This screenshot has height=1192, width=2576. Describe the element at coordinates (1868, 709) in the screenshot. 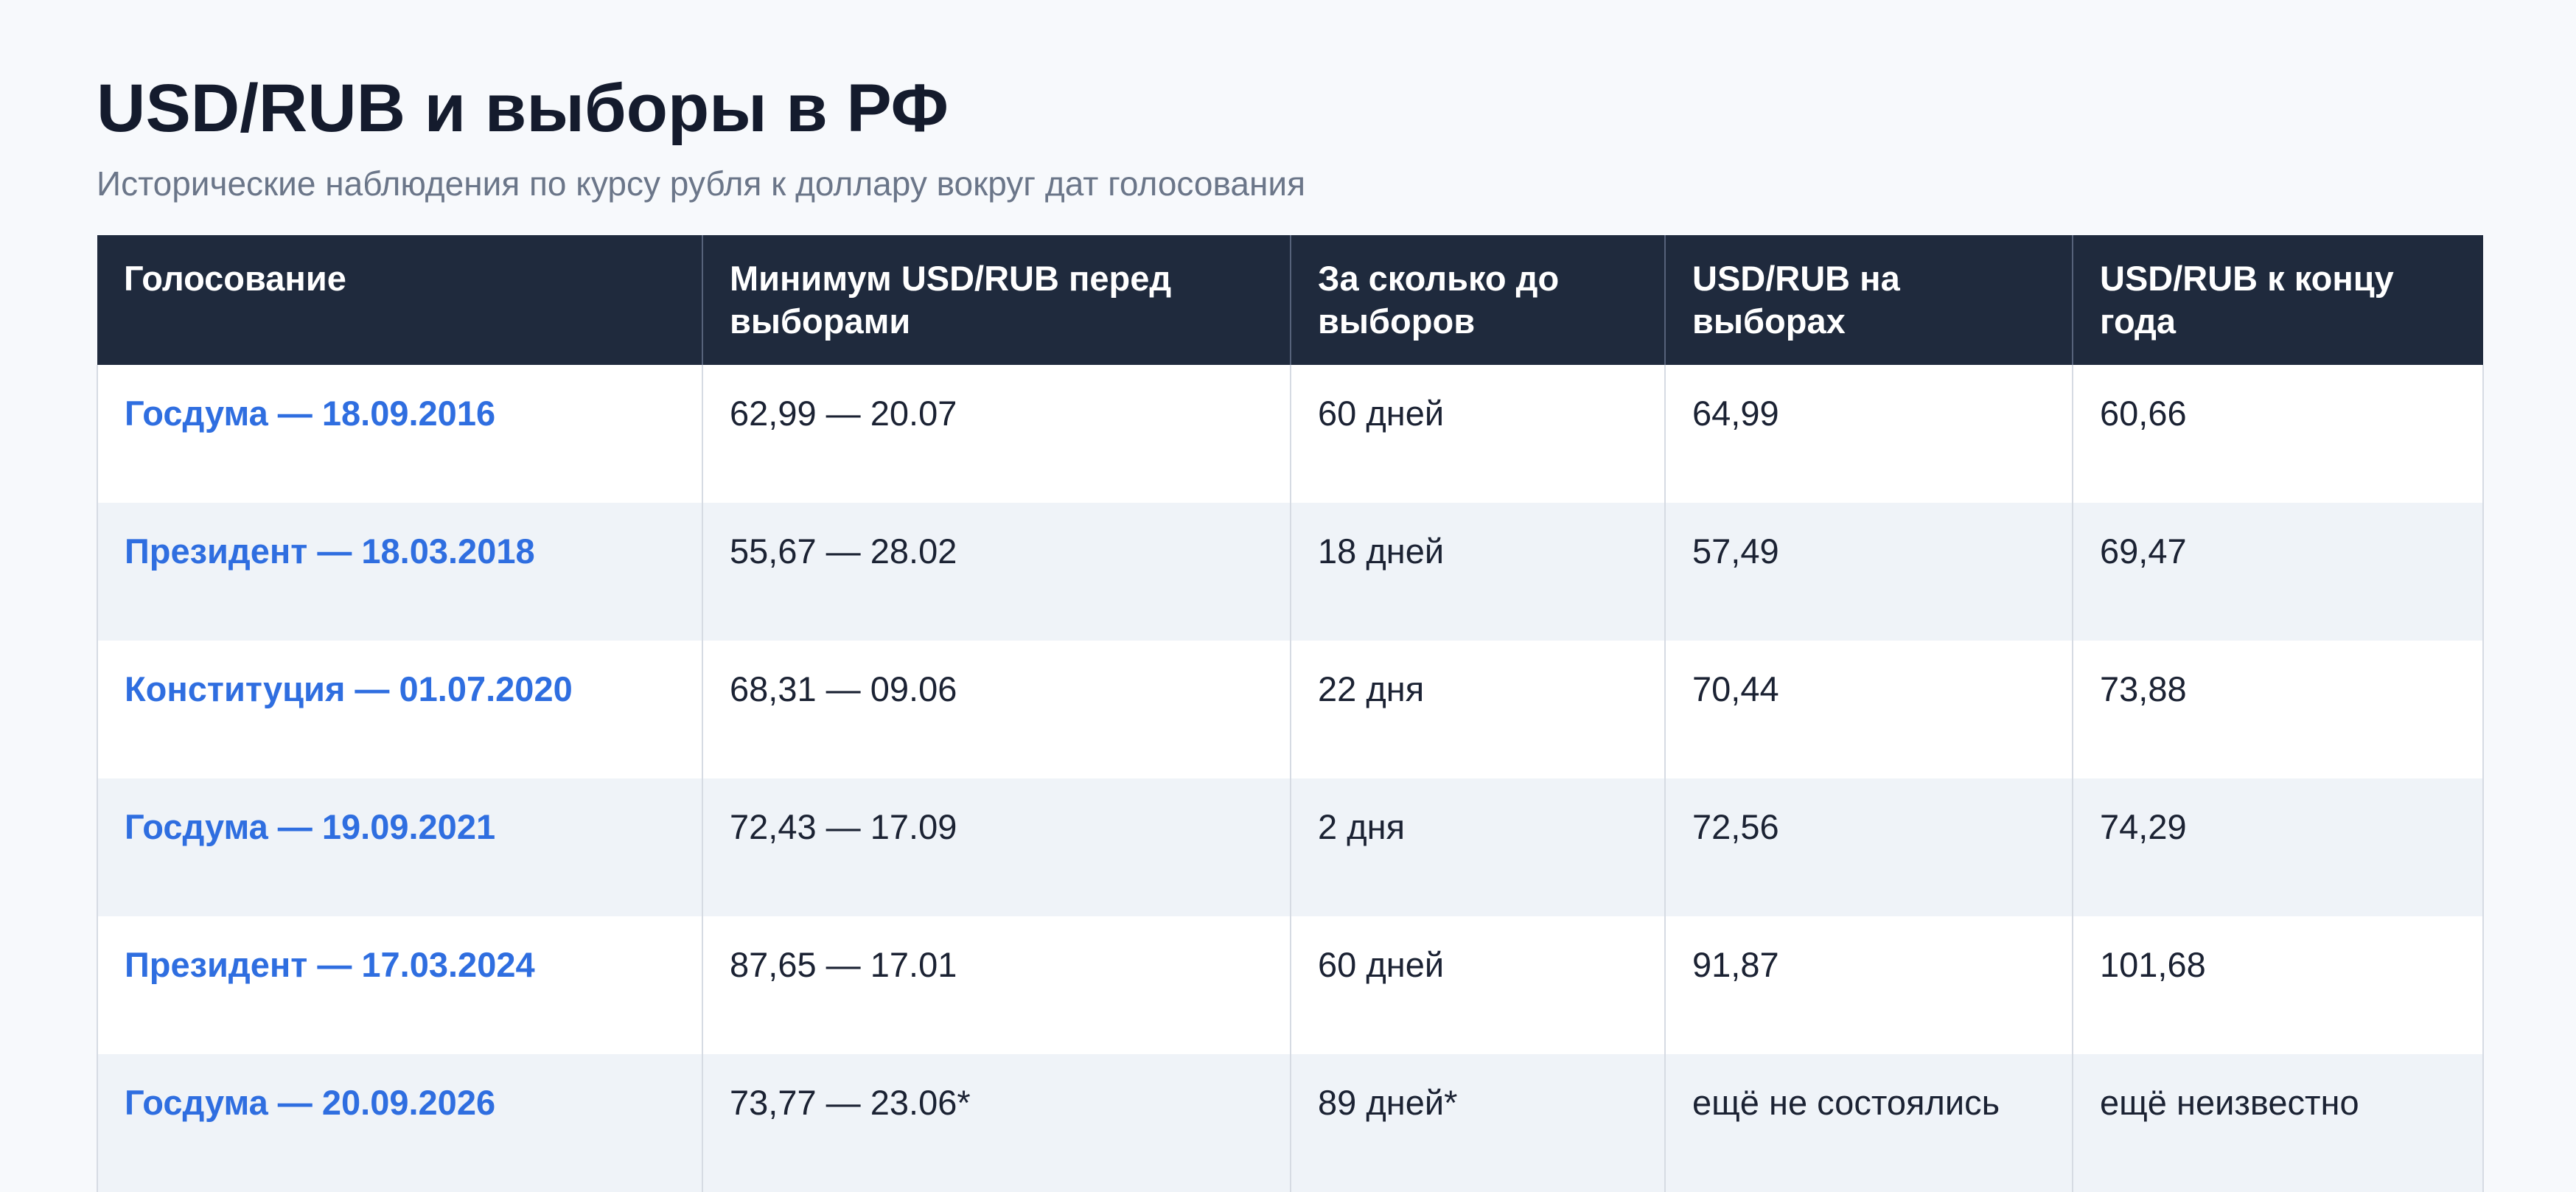

I see `table-cell: 70,44` at that location.